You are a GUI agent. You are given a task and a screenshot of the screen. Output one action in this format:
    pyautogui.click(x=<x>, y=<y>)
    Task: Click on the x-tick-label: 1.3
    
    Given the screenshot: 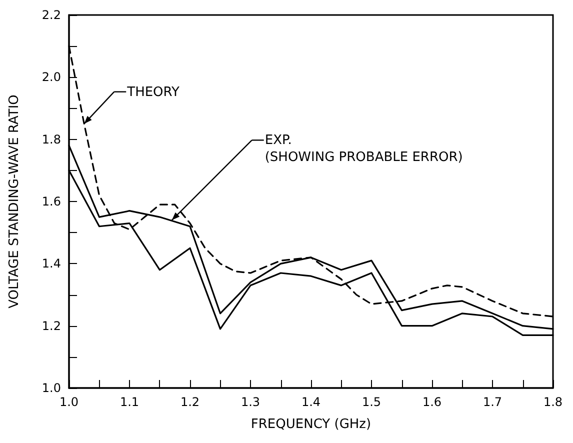 What is the action you would take?
    pyautogui.click(x=250, y=402)
    